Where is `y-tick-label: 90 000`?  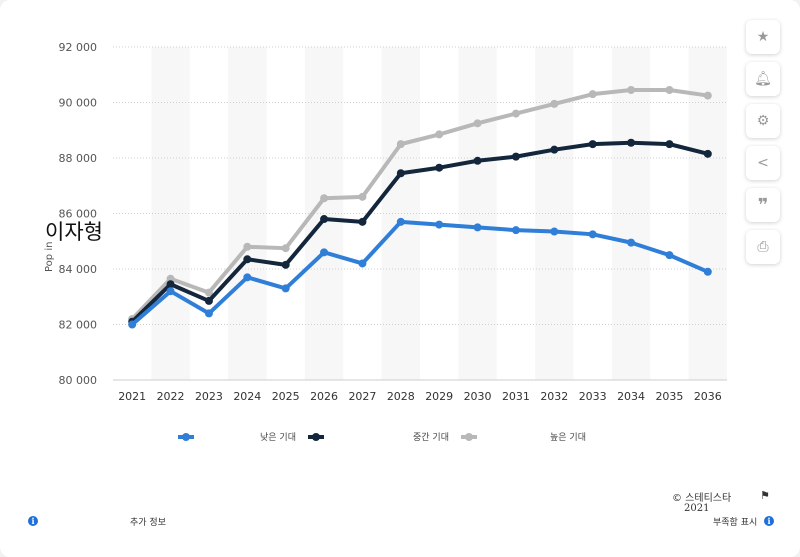
y-tick-label: 90 000 is located at coordinates (78, 103).